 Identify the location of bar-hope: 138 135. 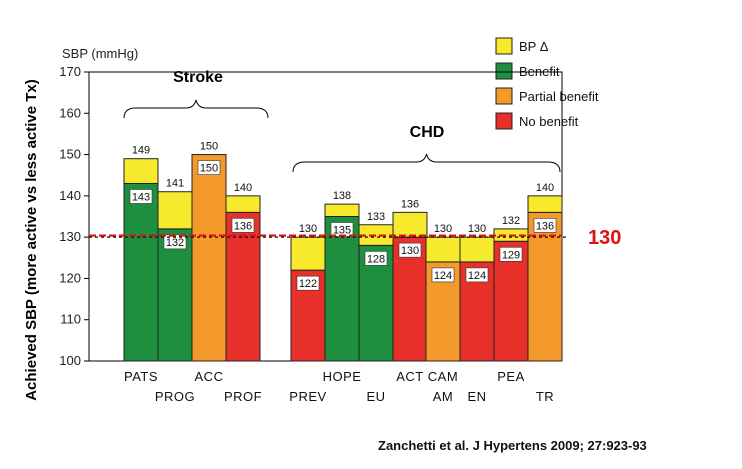
(342, 276).